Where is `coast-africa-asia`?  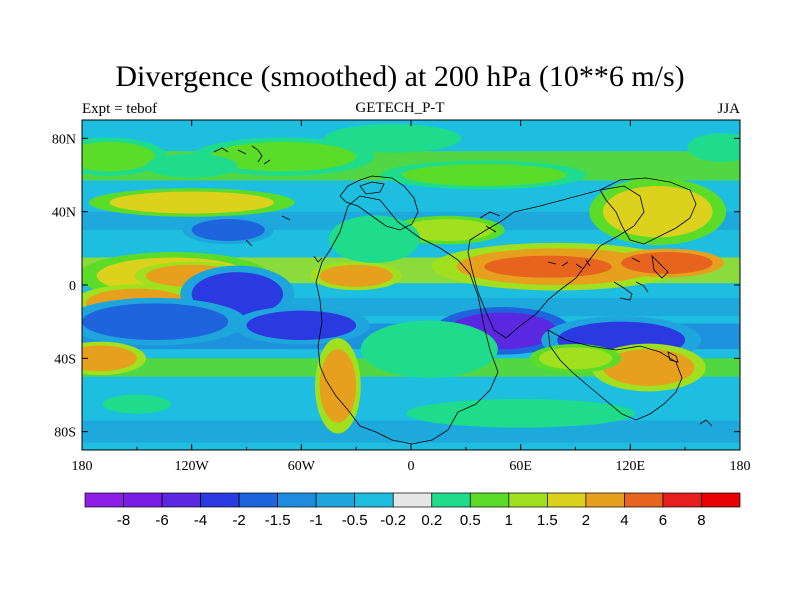 coast-africa-asia is located at coordinates (556, 262).